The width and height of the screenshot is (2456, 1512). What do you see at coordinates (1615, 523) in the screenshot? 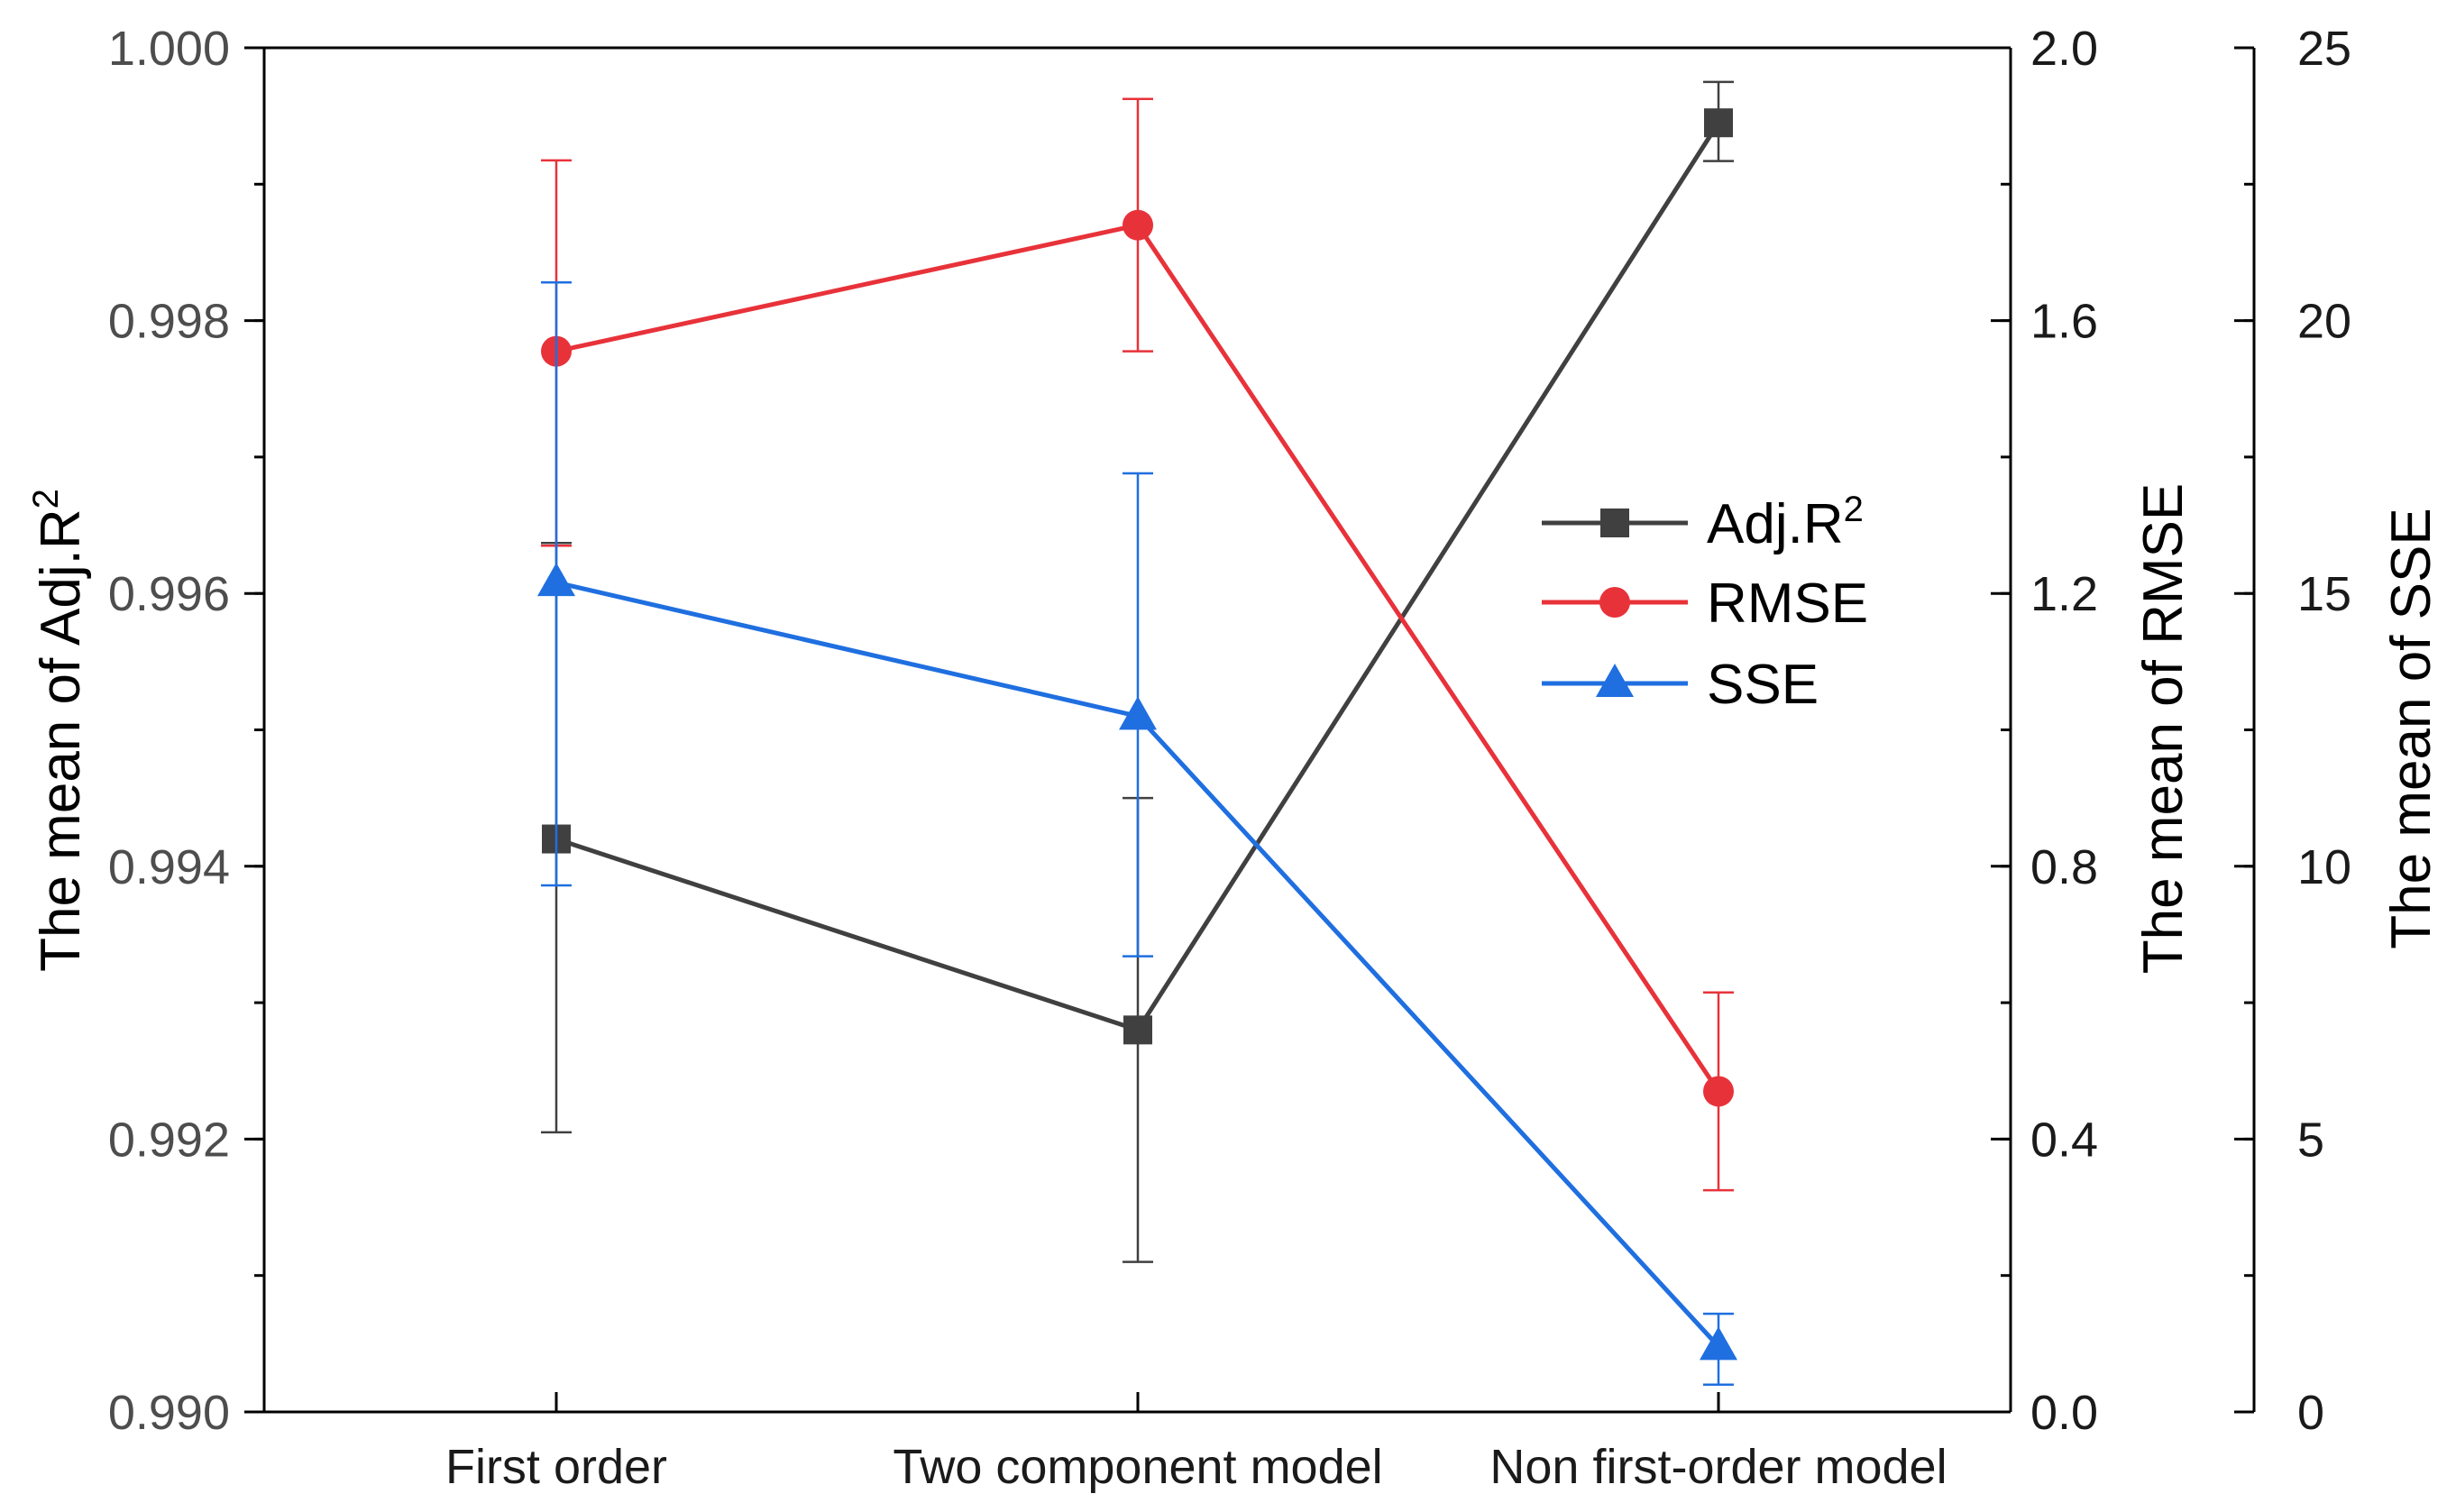
I see `legend-adj-r-marker` at bounding box center [1615, 523].